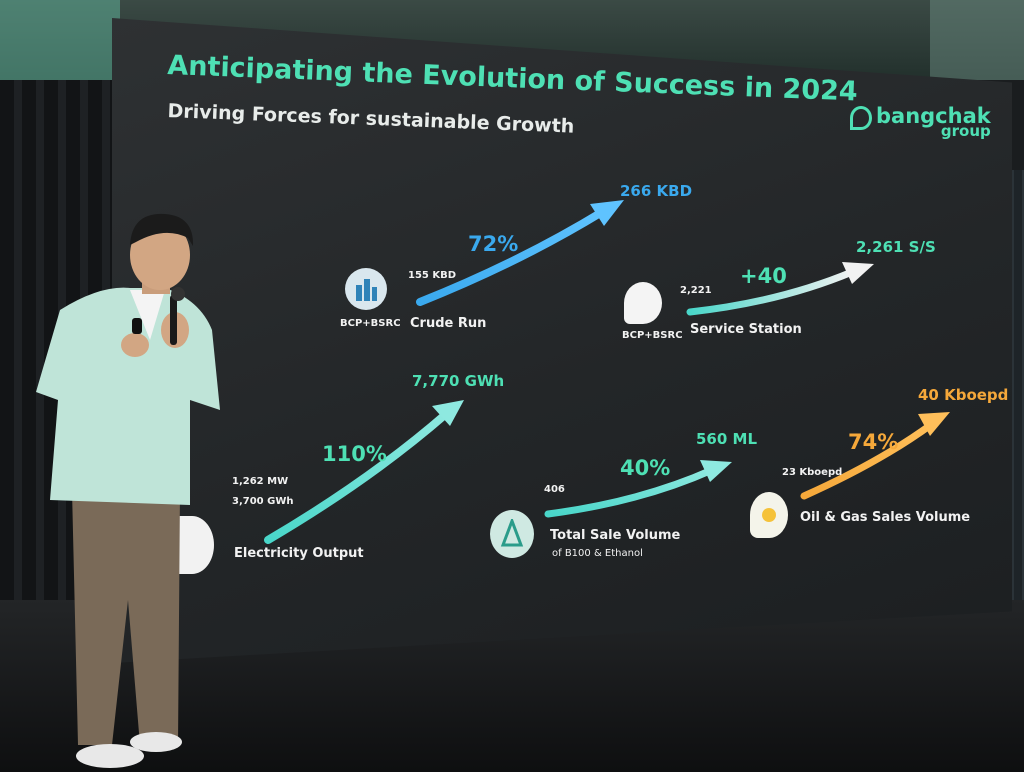 The image size is (1024, 772). What do you see at coordinates (643, 303) in the screenshot?
I see `service-station-icon` at bounding box center [643, 303].